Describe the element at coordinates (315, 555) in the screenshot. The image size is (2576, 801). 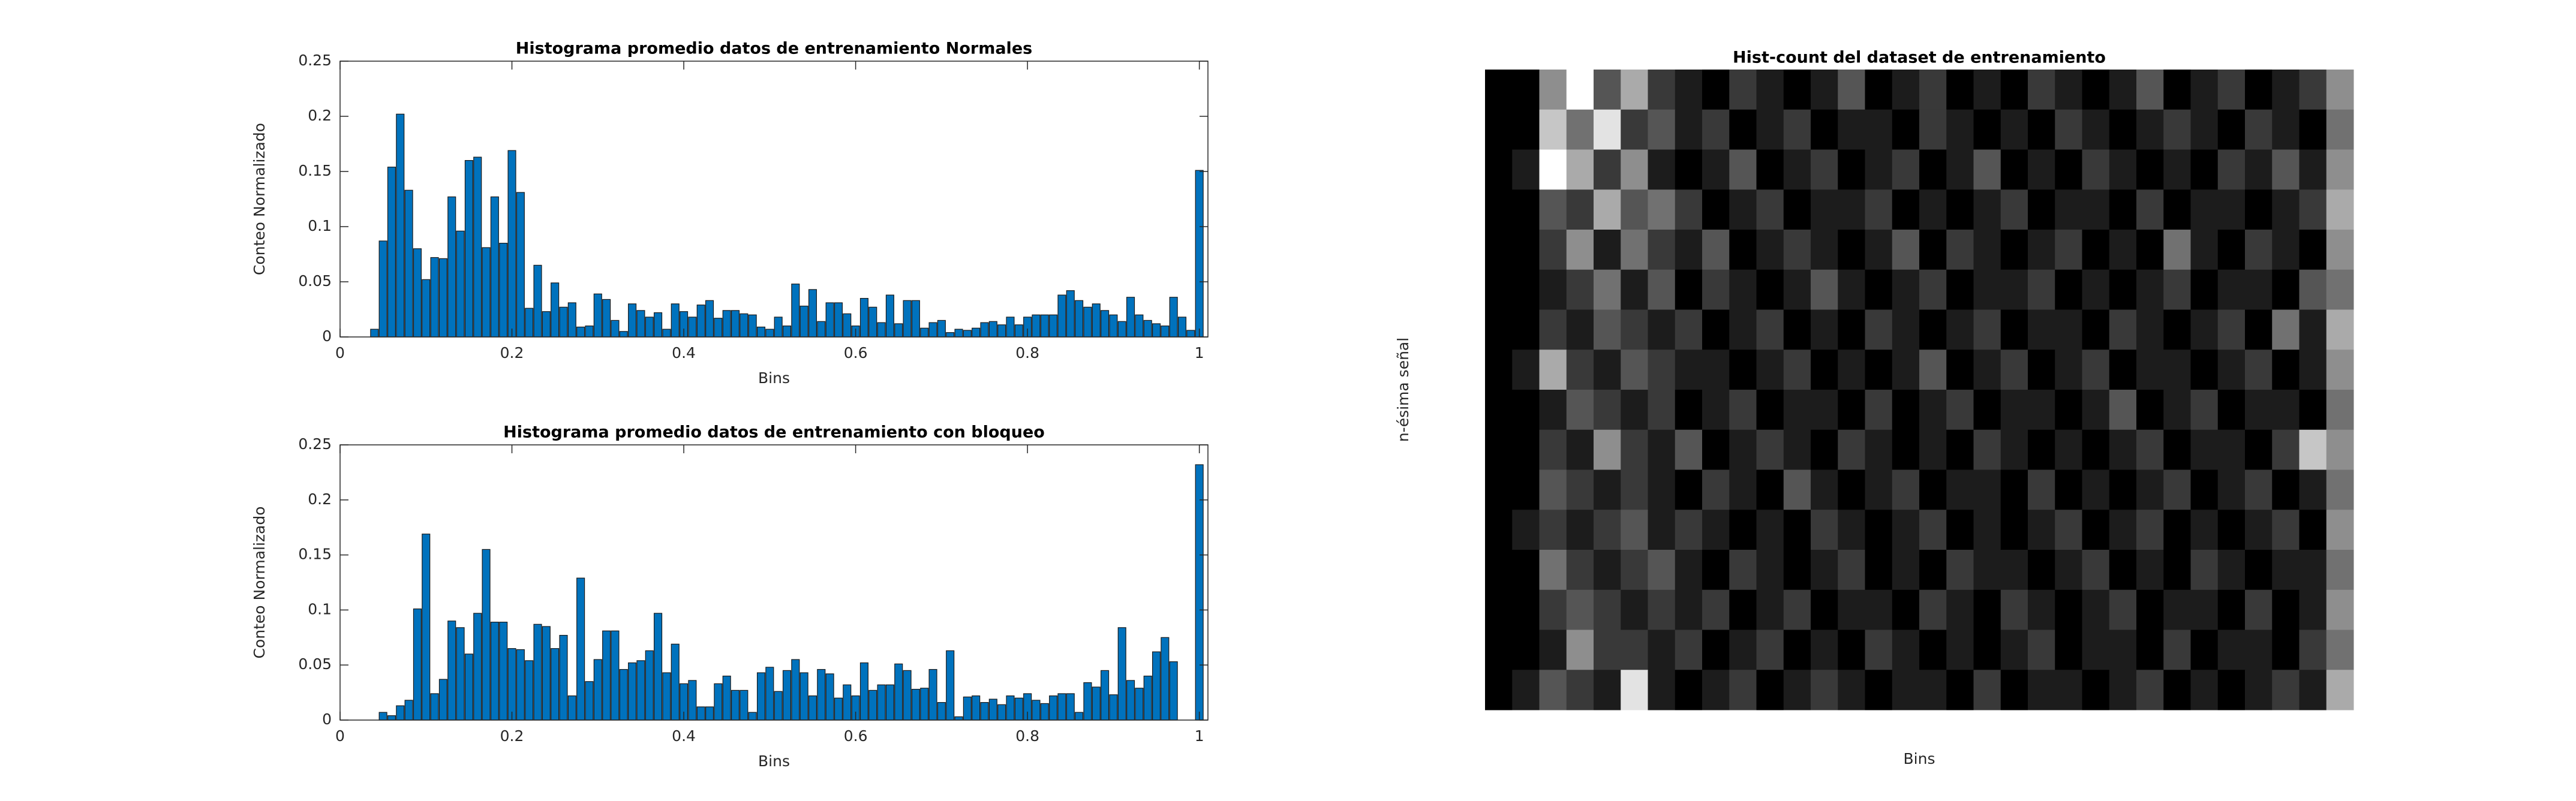
I see `y-tick-label: 0.15` at that location.